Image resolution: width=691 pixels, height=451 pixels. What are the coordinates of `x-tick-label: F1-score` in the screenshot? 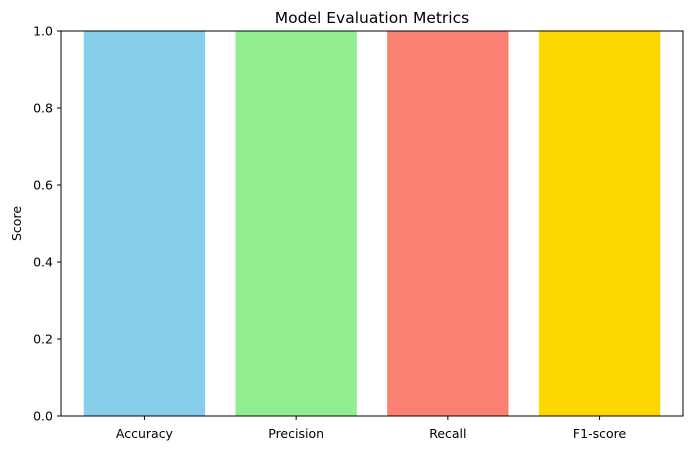 It's located at (600, 433).